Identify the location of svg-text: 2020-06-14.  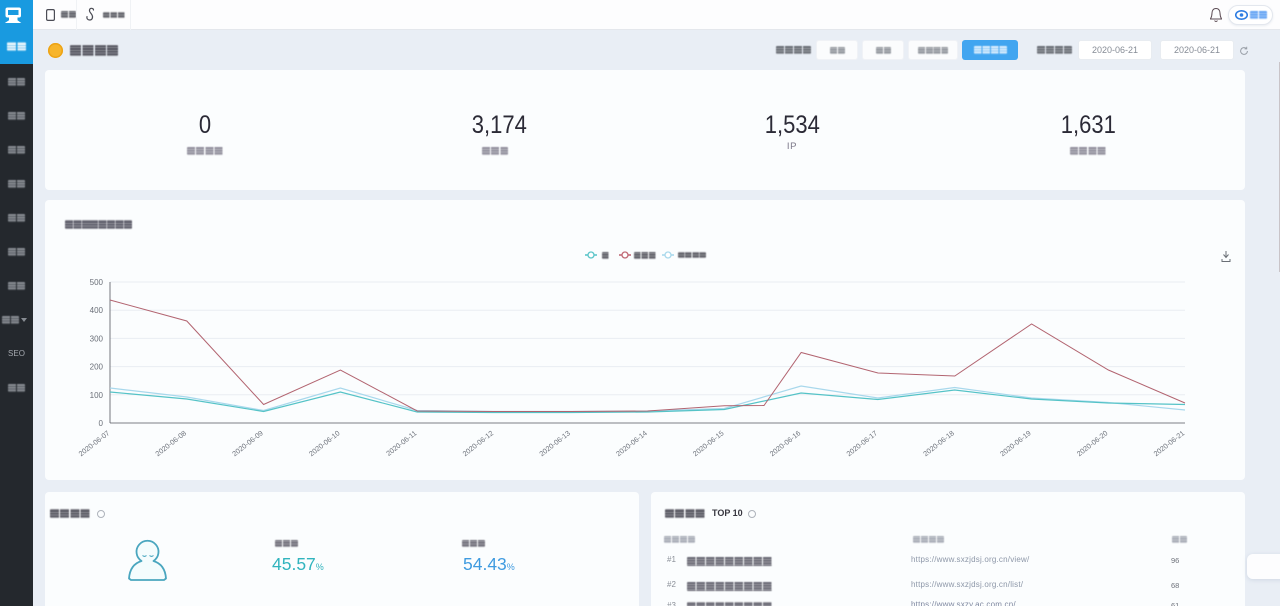
(631, 443).